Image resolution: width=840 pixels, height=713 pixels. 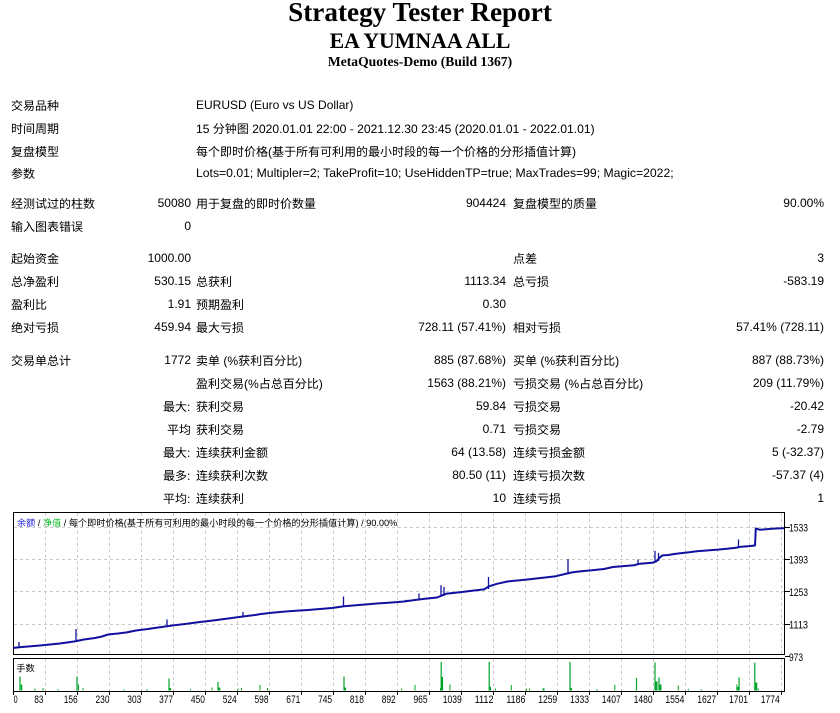 What do you see at coordinates (738, 700) in the screenshot?
I see `svg-text: 1701` at bounding box center [738, 700].